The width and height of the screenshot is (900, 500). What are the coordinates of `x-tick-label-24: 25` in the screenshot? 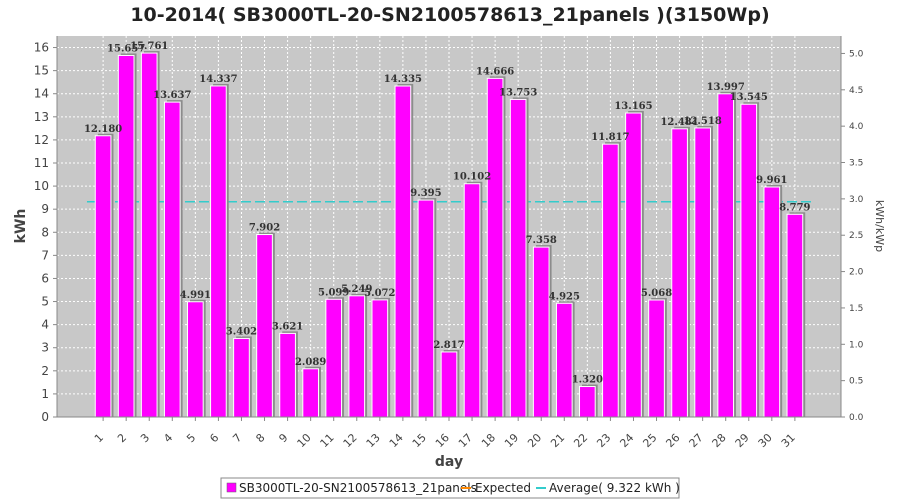 It's located at (649, 440).